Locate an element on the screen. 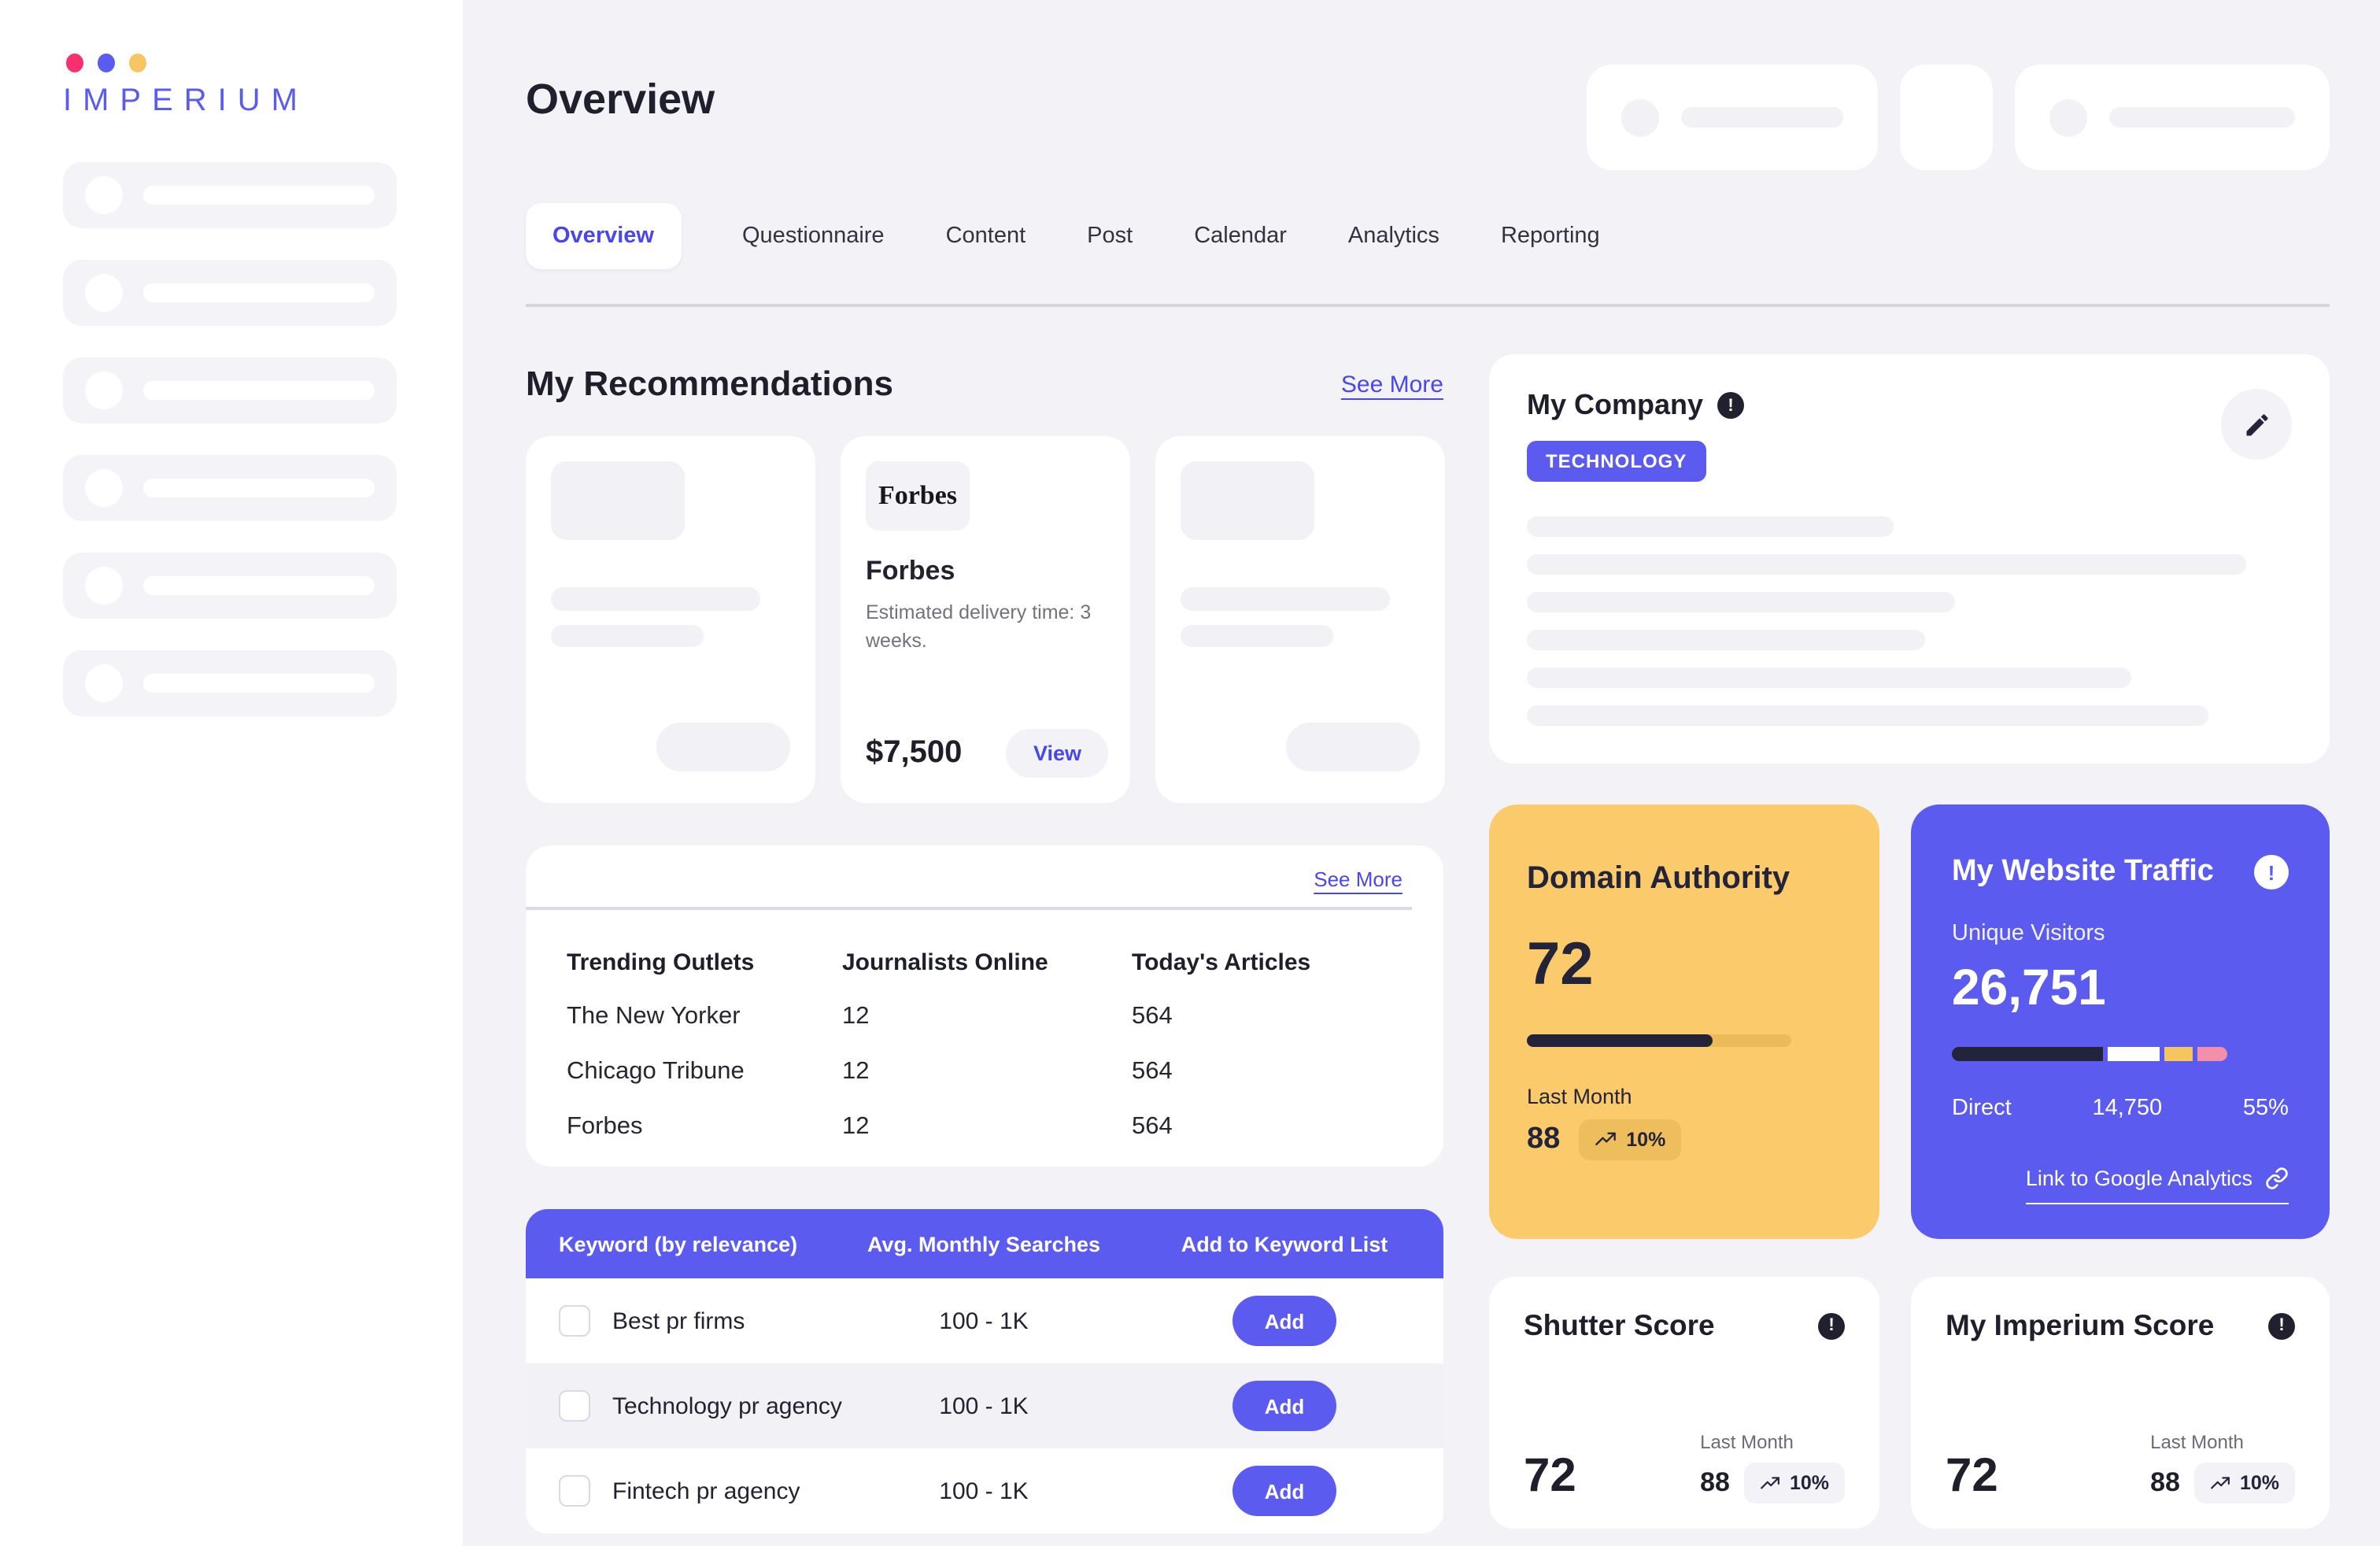 The width and height of the screenshot is (2380, 1546). website-traffic-title: My Website Traffic is located at coordinates (2083, 871).